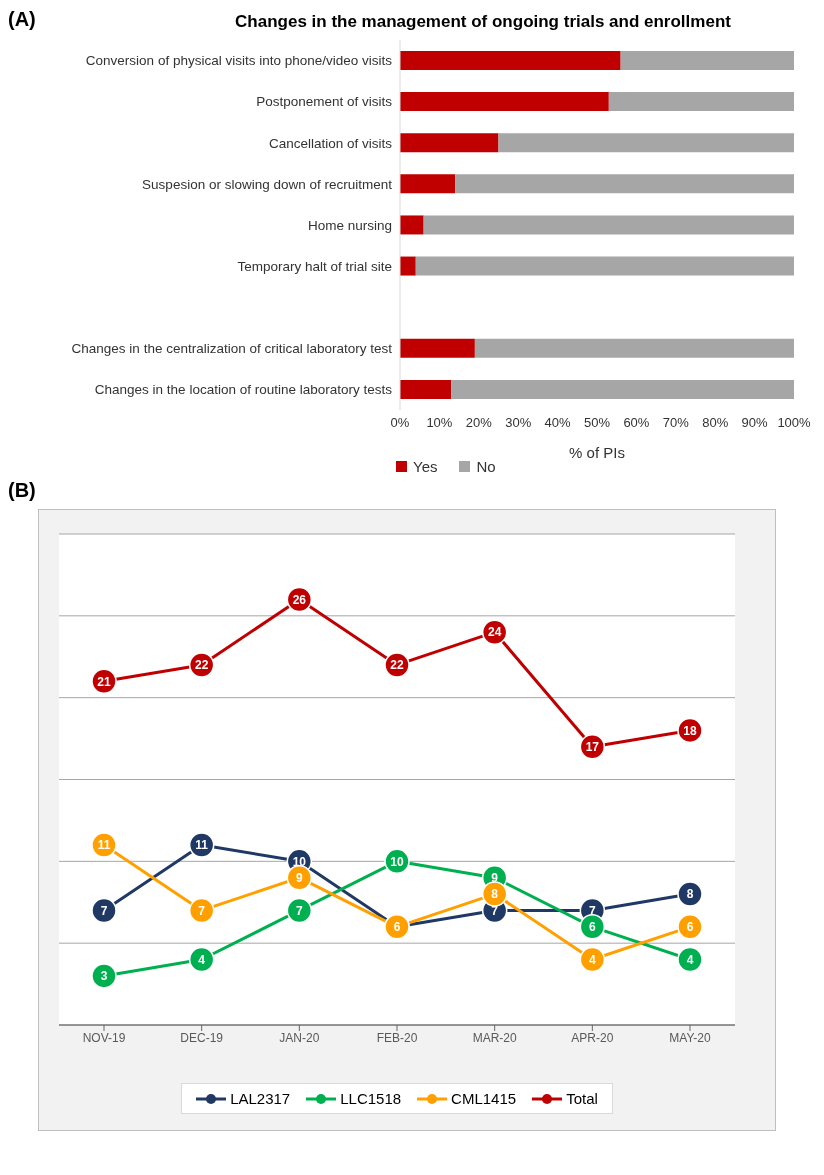 This screenshot has height=1175, width=824. Describe the element at coordinates (232, 349) in the screenshot. I see `y-tick-label: Changes in the centralization of critical laboratory test` at that location.